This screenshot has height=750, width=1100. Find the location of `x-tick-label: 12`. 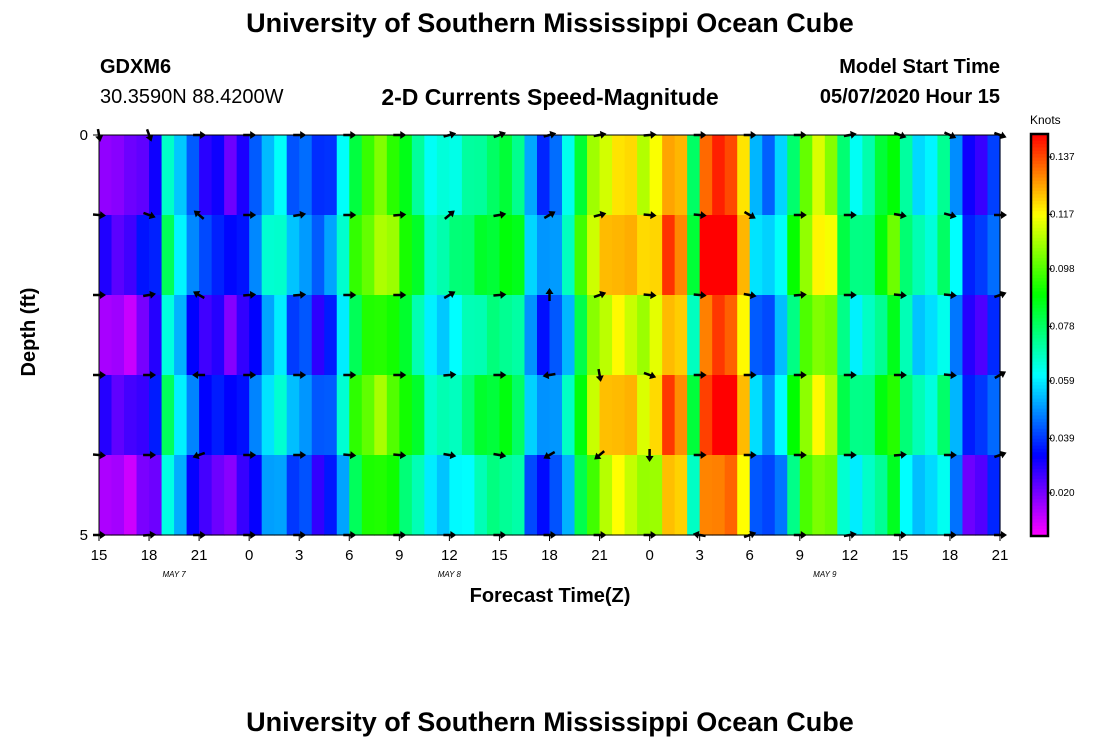

x-tick-label: 12 is located at coordinates (449, 555).